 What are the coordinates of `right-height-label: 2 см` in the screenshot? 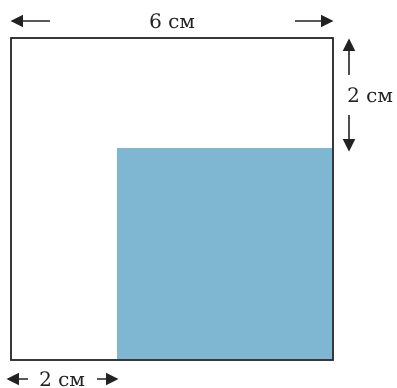 It's located at (370, 95).